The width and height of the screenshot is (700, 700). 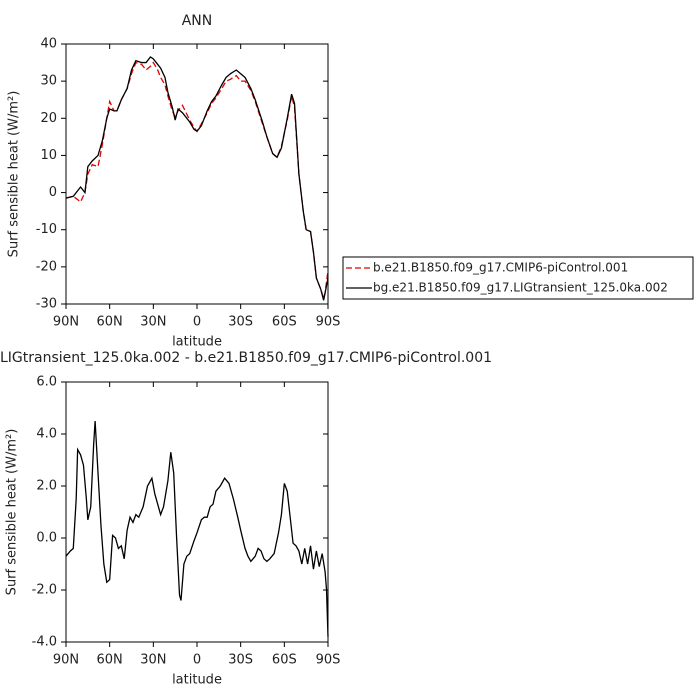 I want to click on legend-label: b.e21.B1850.f09_g17.CMIP6-piControl.001, so click(x=500, y=268).